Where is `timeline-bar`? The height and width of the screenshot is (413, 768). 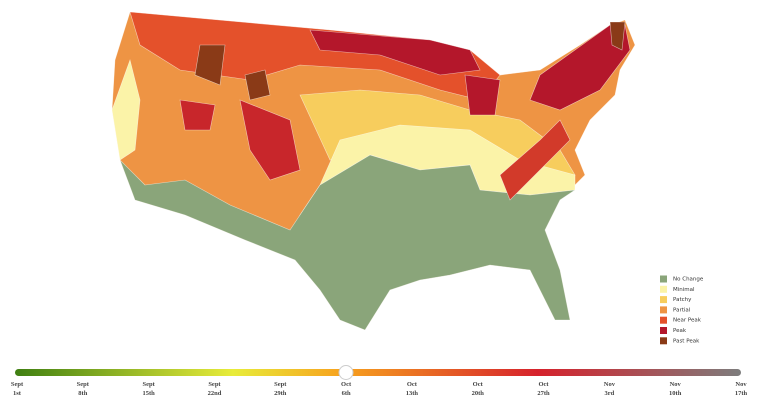
timeline-bar is located at coordinates (378, 372).